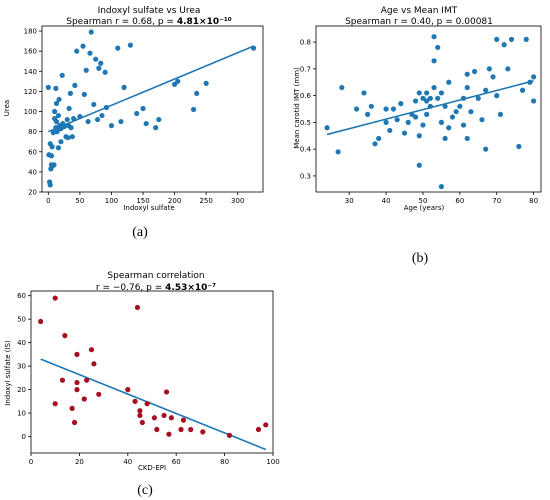  I want to click on panel-c-xtick-label: 60, so click(176, 462).